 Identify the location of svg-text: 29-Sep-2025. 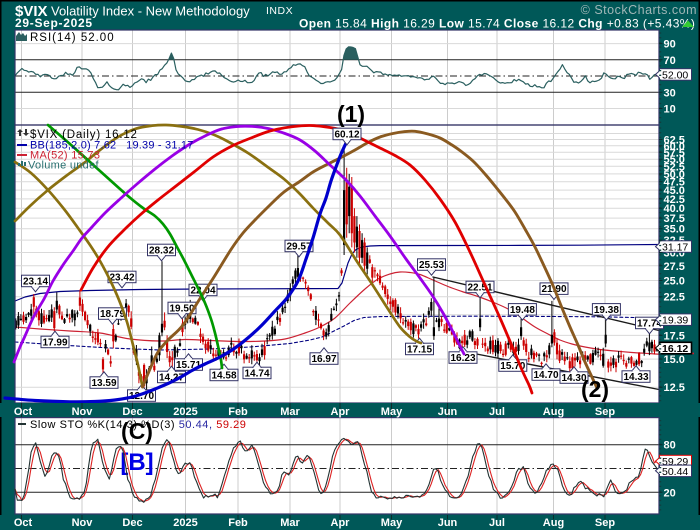
(54, 23).